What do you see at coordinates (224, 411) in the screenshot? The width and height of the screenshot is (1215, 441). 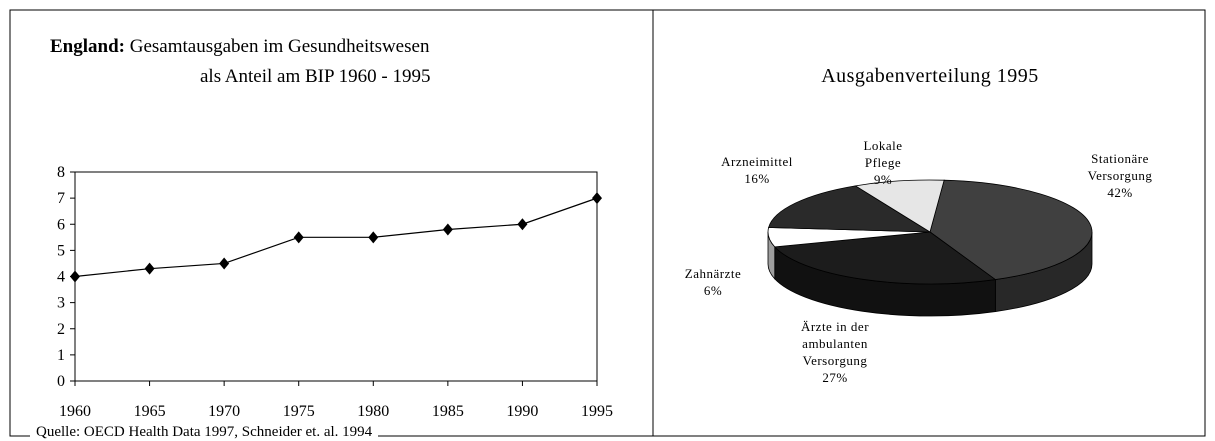 I see `x-tick-label: 1970` at bounding box center [224, 411].